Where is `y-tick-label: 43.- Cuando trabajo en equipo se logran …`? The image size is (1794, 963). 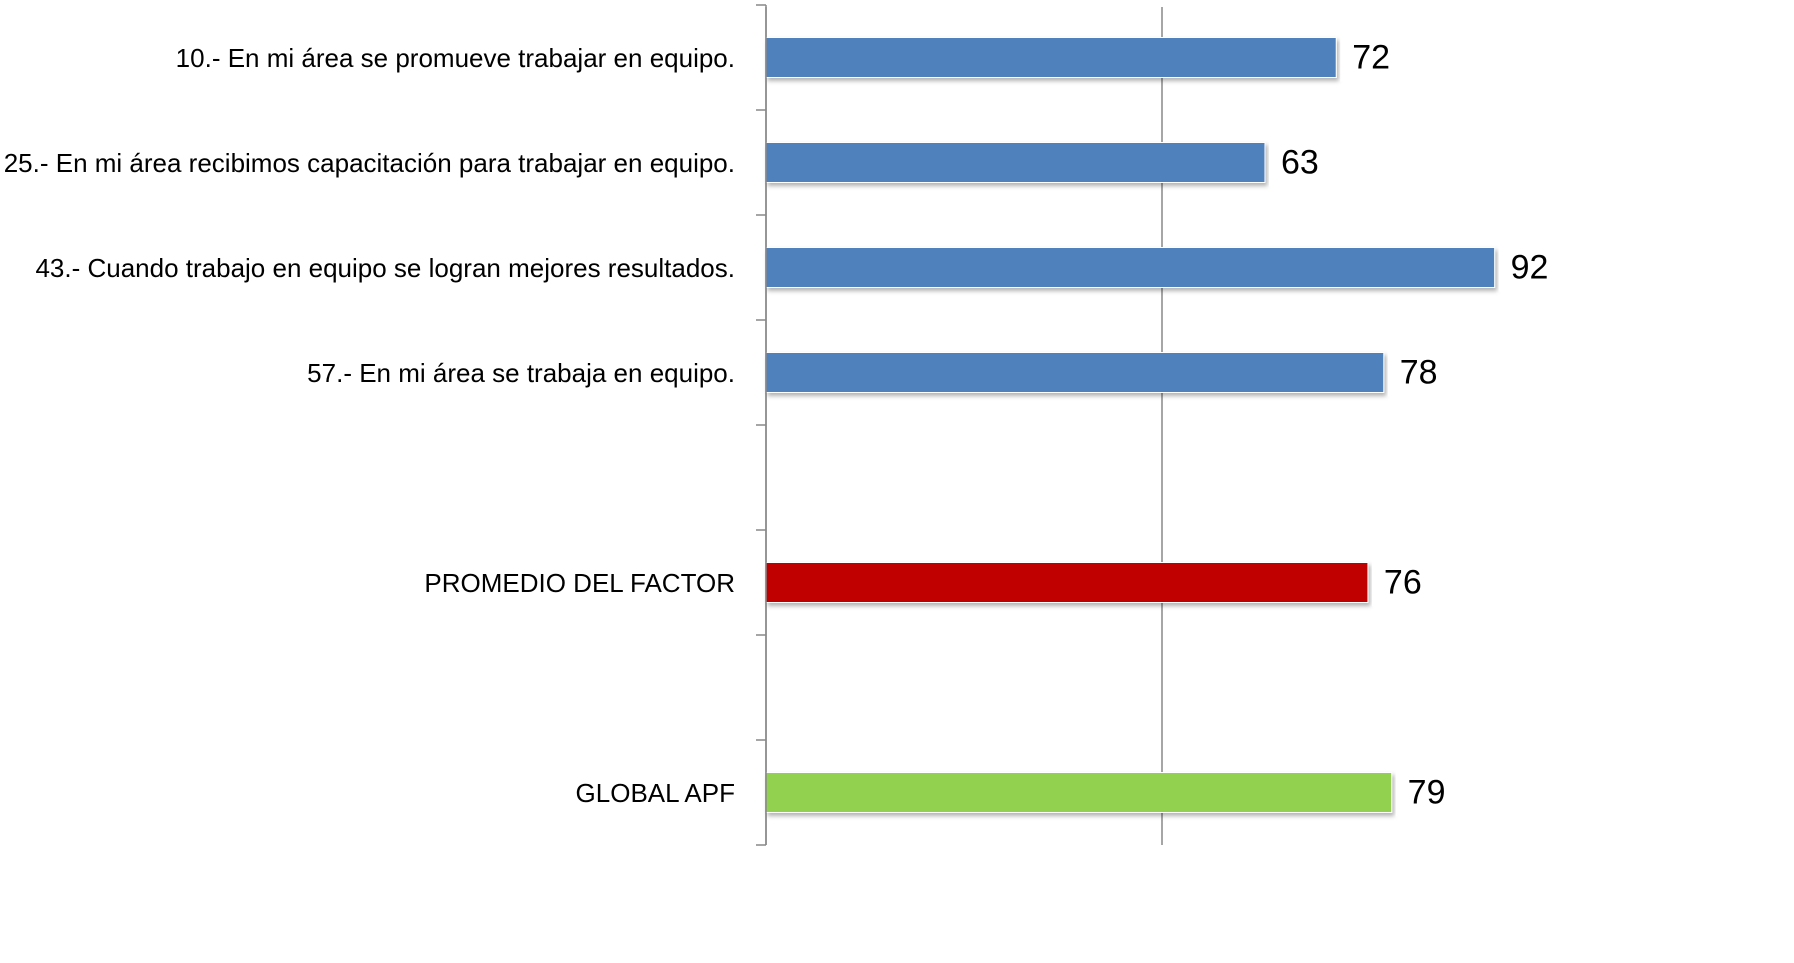 y-tick-label: 43.- Cuando trabajo en equipo se logran … is located at coordinates (367, 267).